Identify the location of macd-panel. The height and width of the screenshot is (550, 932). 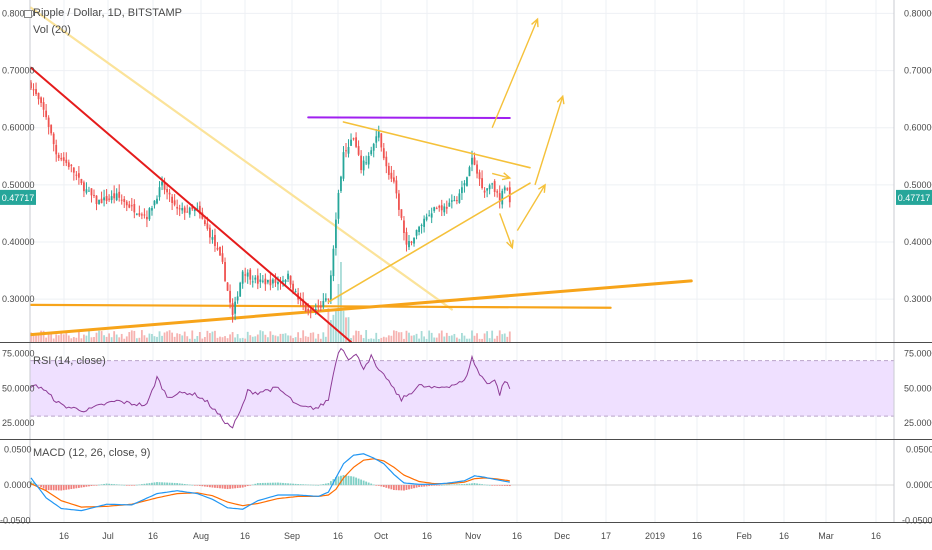
(462, 482).